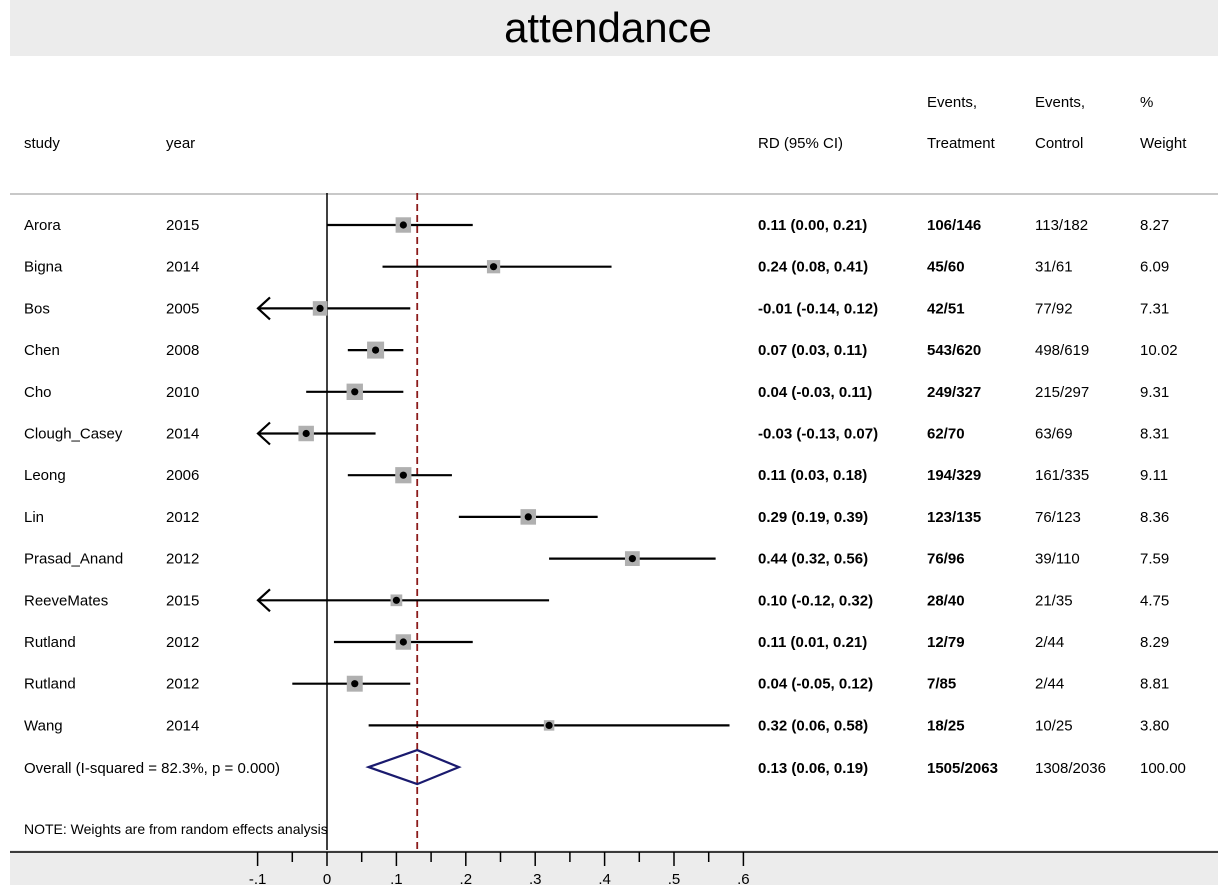 The width and height of the screenshot is (1218, 885). I want to click on study-year: 2006, so click(182, 475).